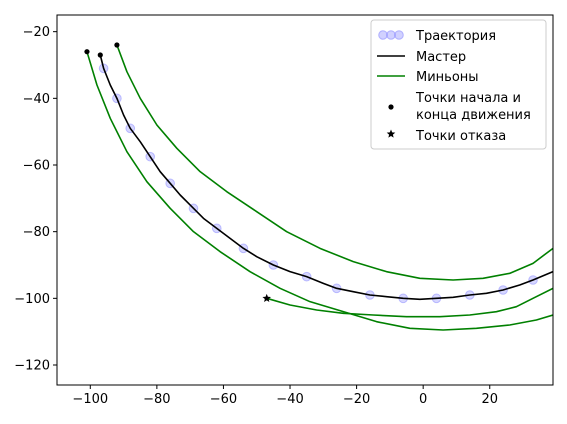 Image resolution: width=567 pixels, height=424 pixels. Describe the element at coordinates (460, 136) in the screenshot. I see `legend-label-failure: Точки отказа` at that location.